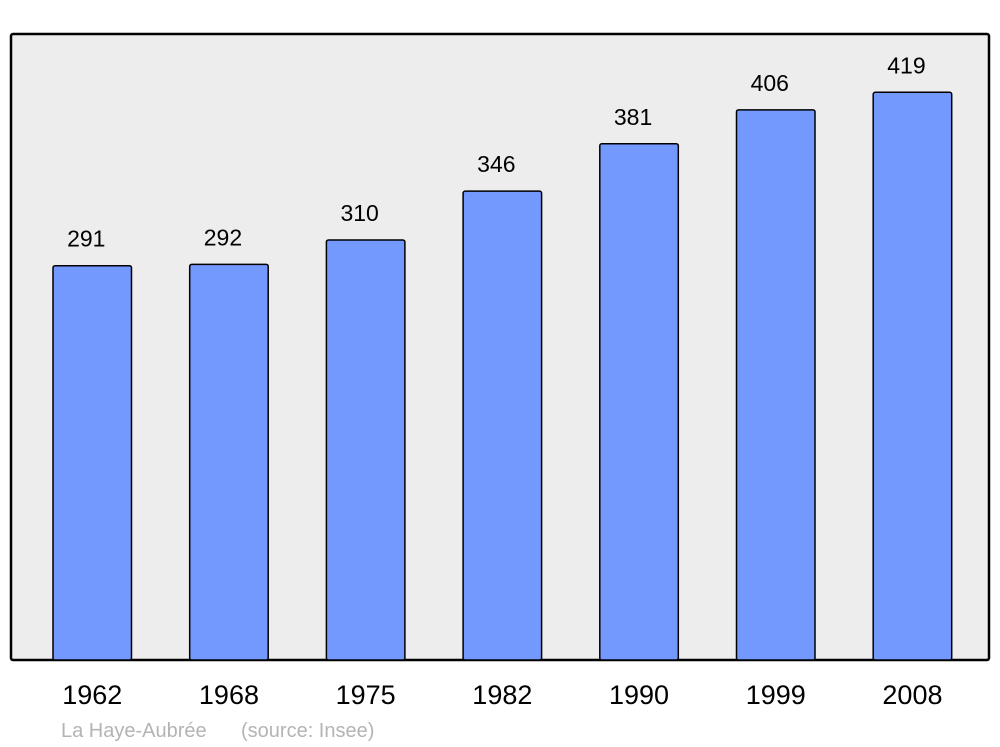  Describe the element at coordinates (229, 695) in the screenshot. I see `x-tick-label-1968: 1968` at that location.